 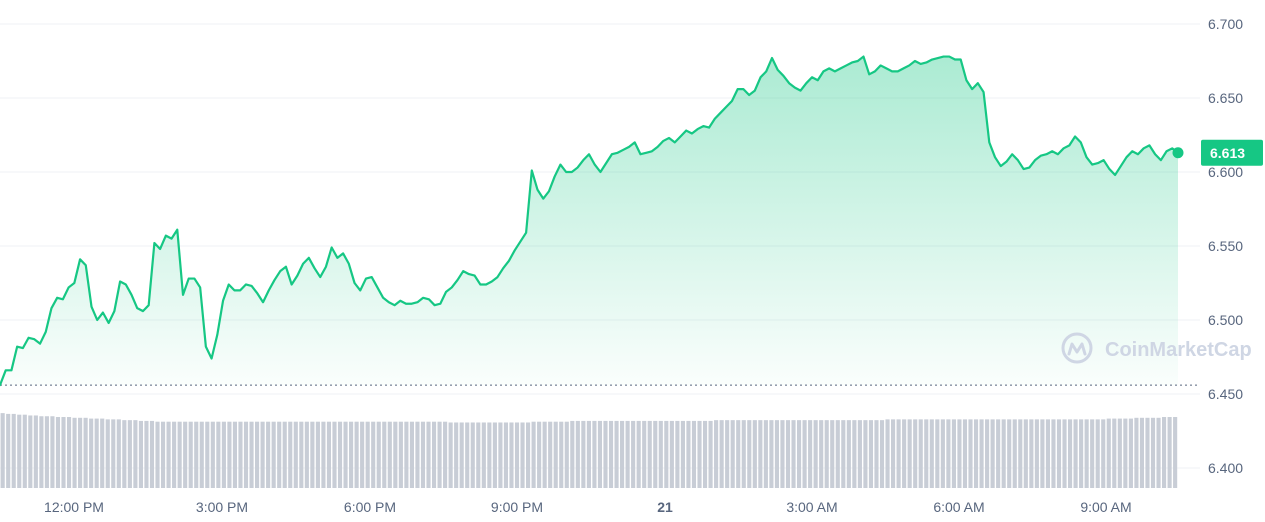 I want to click on watermark-text: CoinMarketCap, so click(x=1178, y=350).